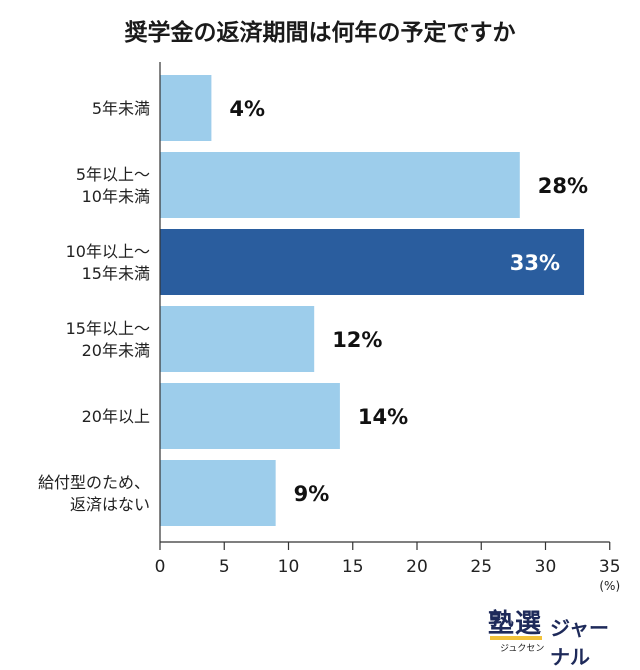 Image resolution: width=640 pixels, height=670 pixels. What do you see at coordinates (481, 567) in the screenshot?
I see `x-tick-label-5: 25` at bounding box center [481, 567].